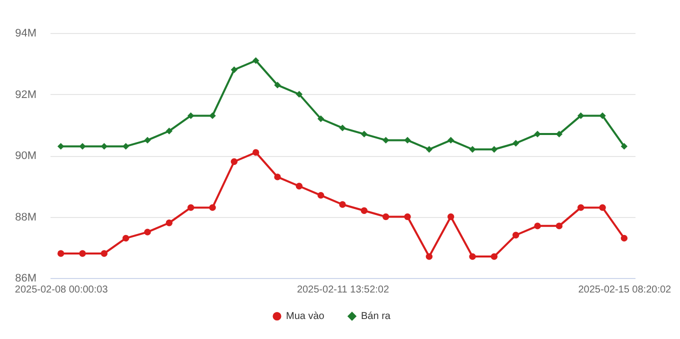  I want to click on y-tick-label: 92M, so click(25, 94).